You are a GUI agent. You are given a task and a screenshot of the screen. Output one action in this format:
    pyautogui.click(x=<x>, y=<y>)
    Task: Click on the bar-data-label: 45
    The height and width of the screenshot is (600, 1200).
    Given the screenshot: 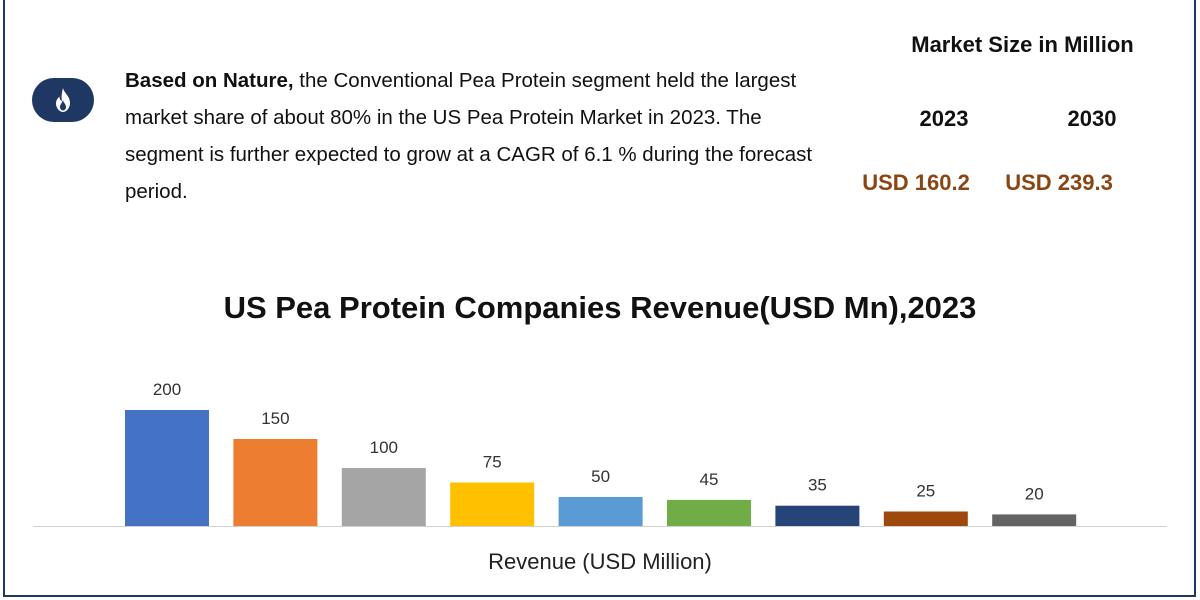 What is the action you would take?
    pyautogui.click(x=709, y=479)
    